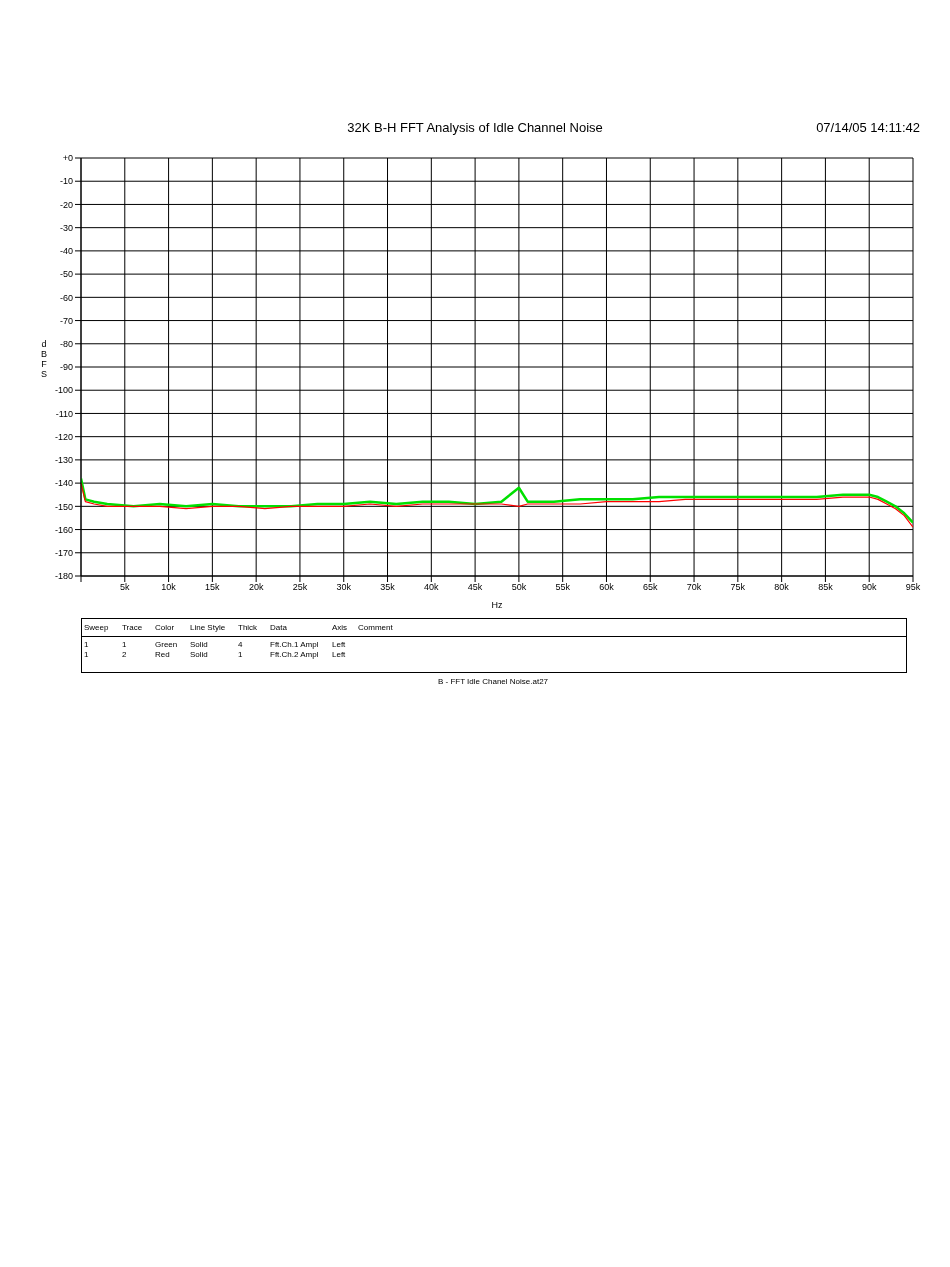 This screenshot has height=1267, width=950. I want to click on x-tick-label: 65k, so click(651, 587).